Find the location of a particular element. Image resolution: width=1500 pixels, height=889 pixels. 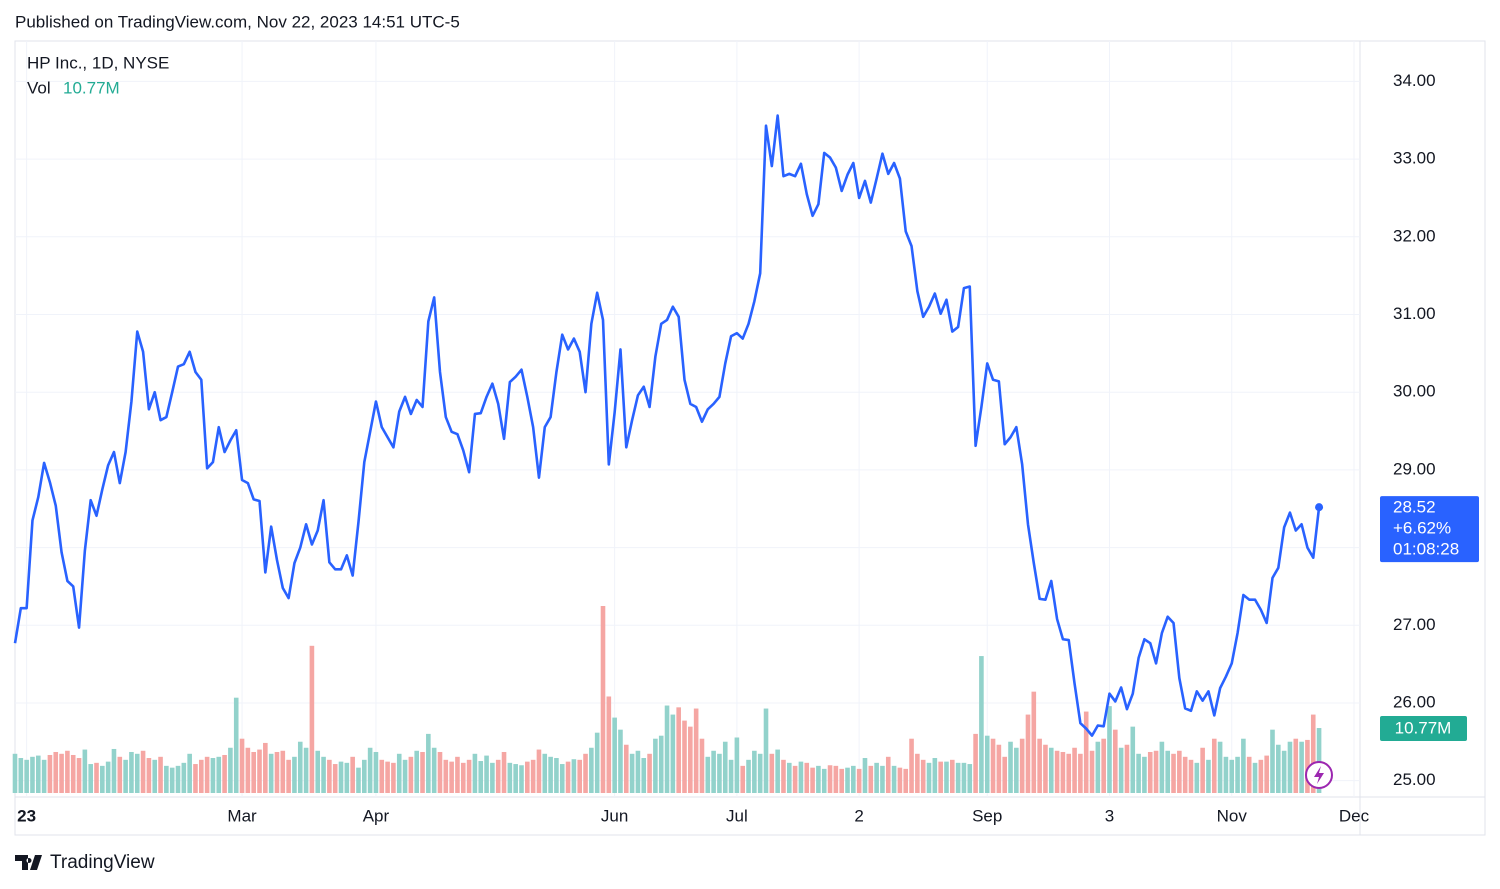

x-tick-label: Dec is located at coordinates (1354, 815).